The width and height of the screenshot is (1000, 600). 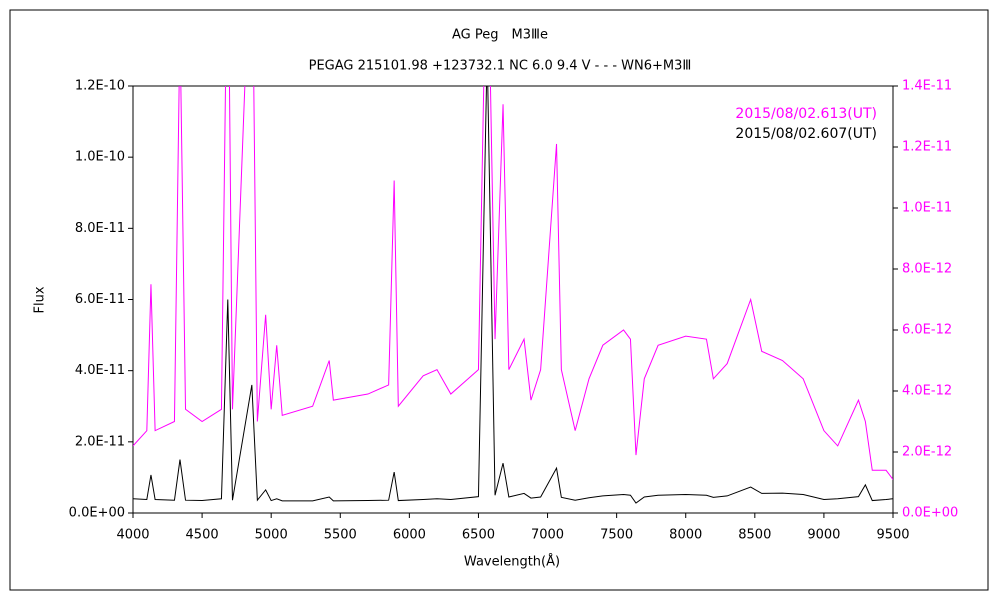 I want to click on y2-tick-label: 0.0E+00, so click(x=930, y=513).